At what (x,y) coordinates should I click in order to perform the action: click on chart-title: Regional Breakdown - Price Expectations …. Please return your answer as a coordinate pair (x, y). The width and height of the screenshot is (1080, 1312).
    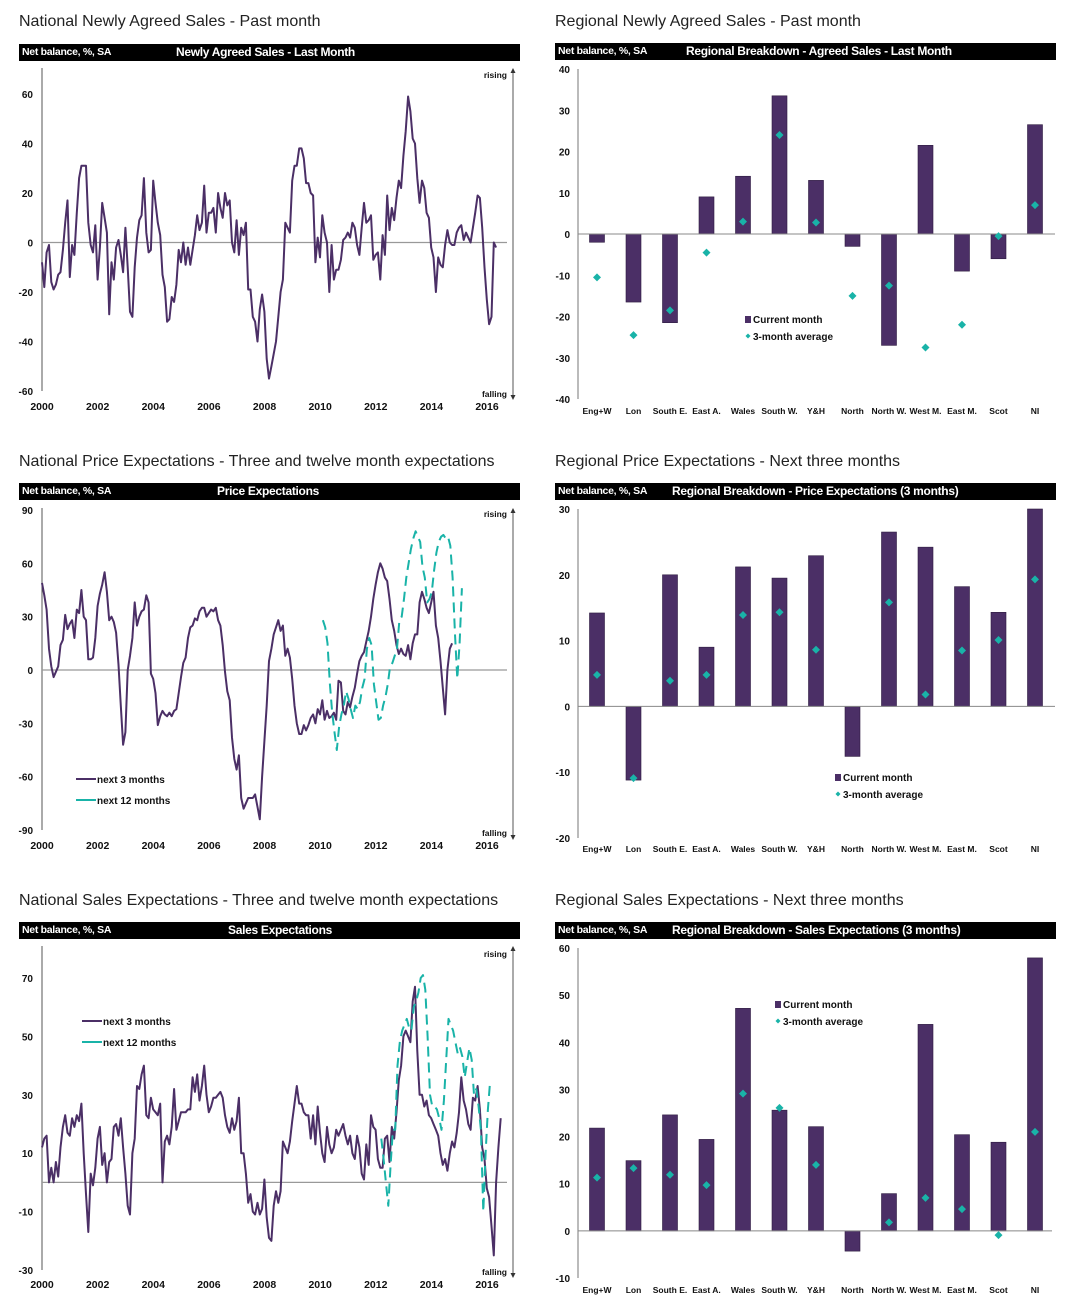
    Looking at the image, I should click on (815, 491).